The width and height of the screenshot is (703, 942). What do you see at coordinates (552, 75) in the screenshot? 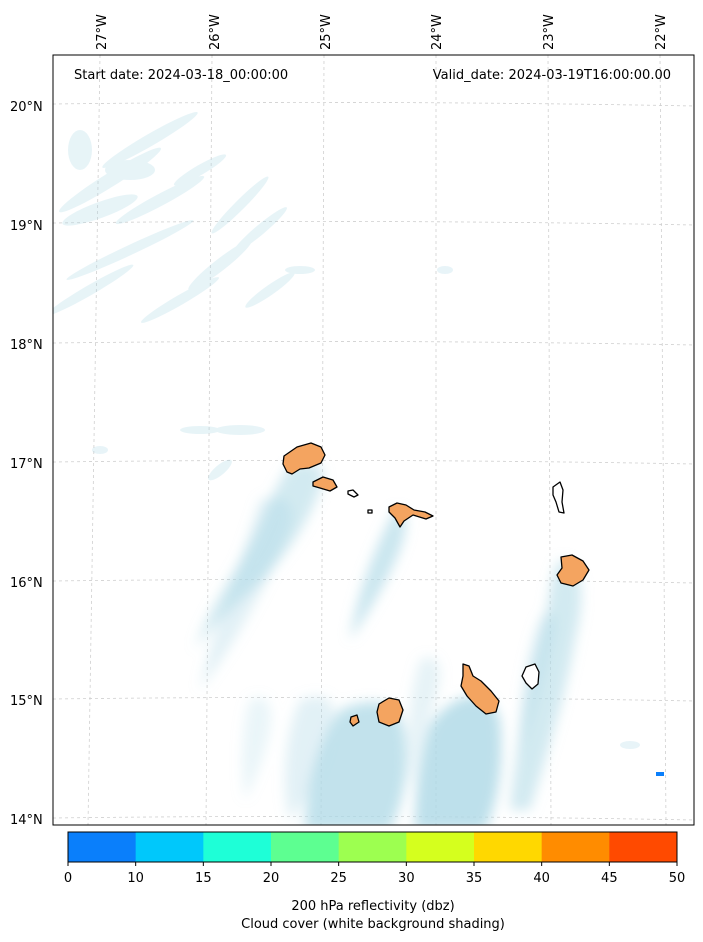
I see `valid-date-label: Valid_date: 2024-03-19T16:00:00.00` at bounding box center [552, 75].